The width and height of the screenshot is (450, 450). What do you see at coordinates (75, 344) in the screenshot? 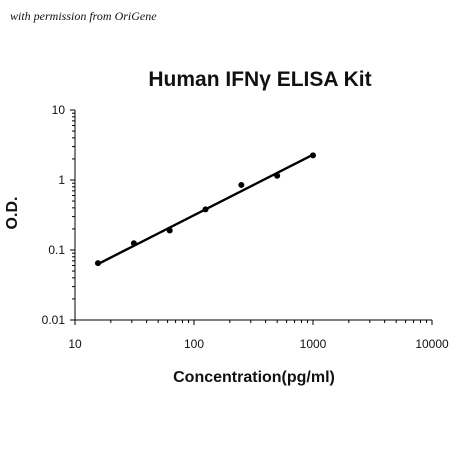
I see `x-tick-label: 10` at bounding box center [75, 344].